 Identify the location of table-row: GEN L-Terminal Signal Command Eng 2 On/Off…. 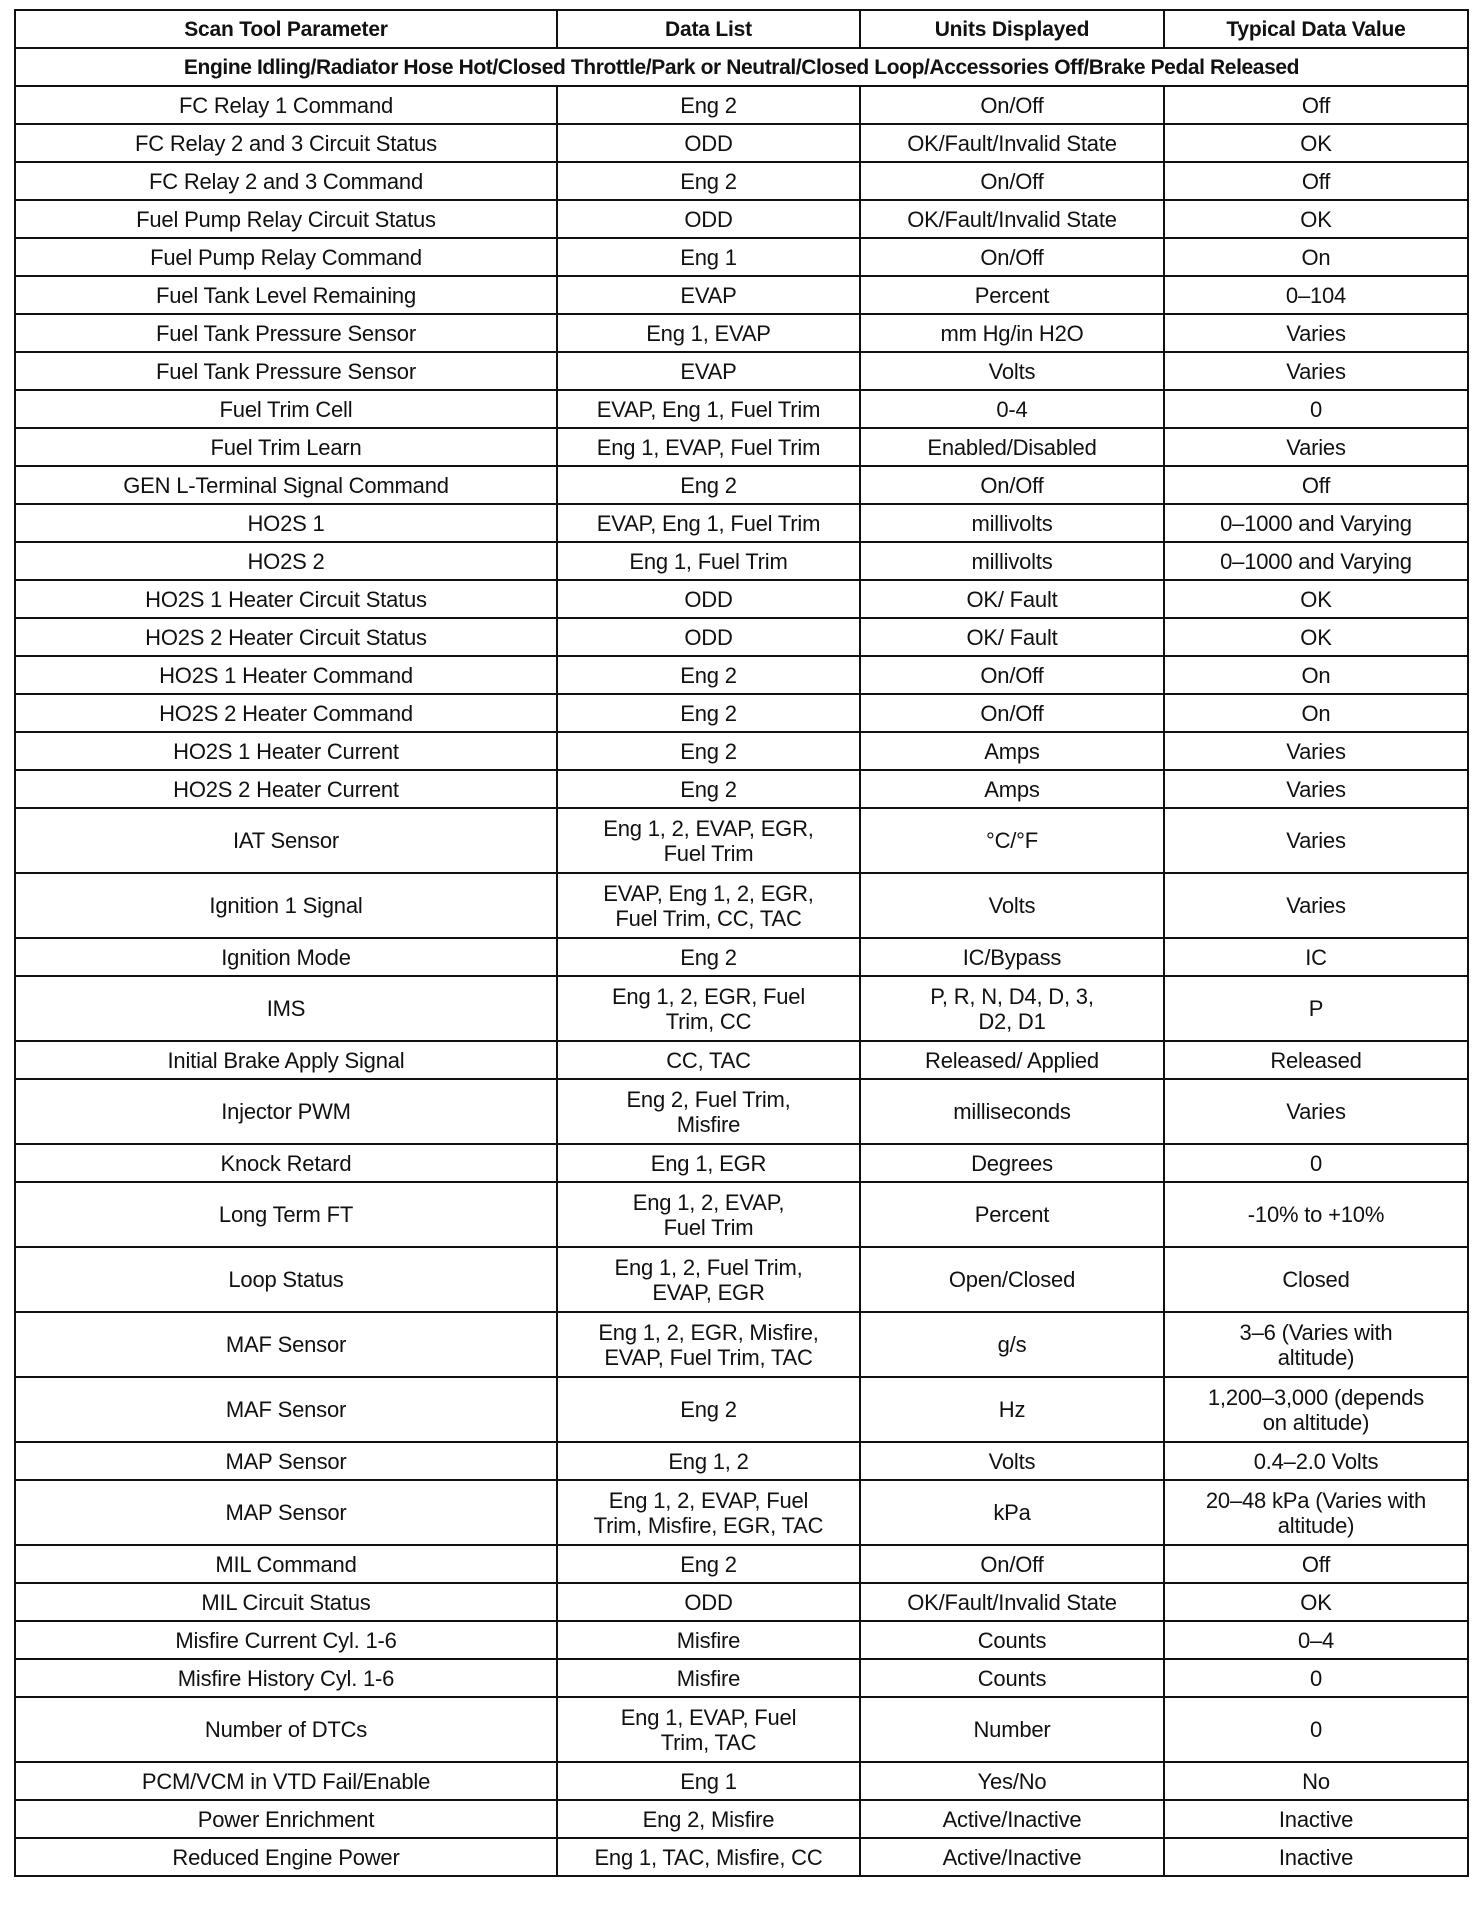
(741, 485).